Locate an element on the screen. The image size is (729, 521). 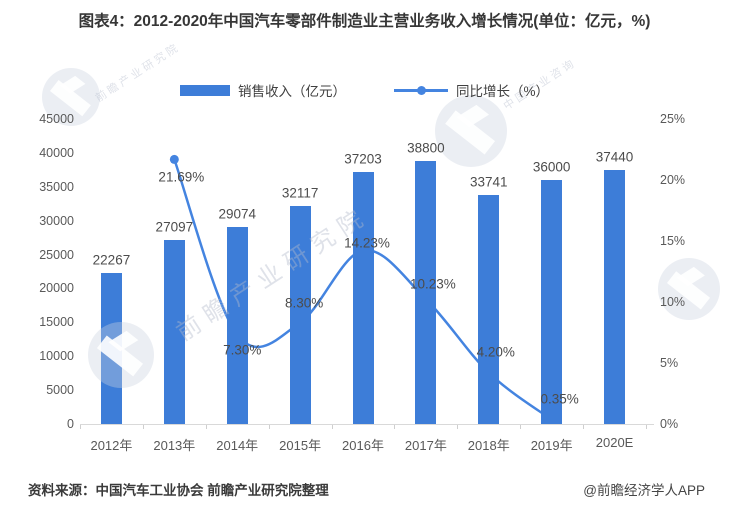
x-axis-category-label: 2013年 is located at coordinates (174, 445).